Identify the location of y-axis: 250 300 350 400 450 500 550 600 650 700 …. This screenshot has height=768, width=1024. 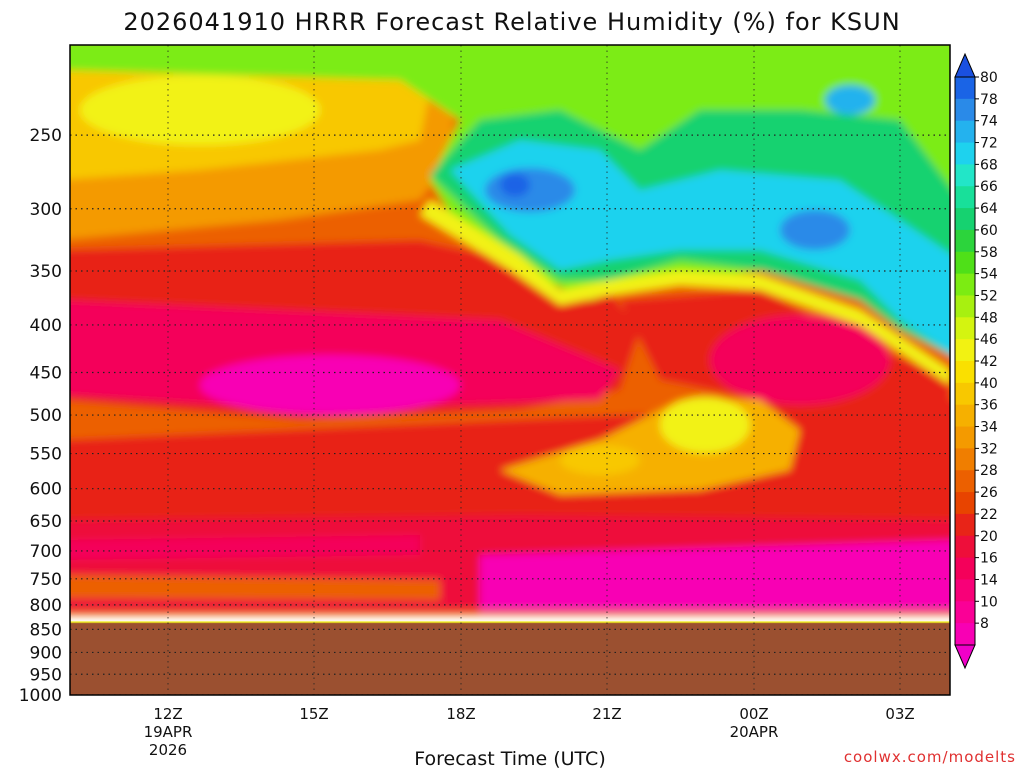
(40, 416).